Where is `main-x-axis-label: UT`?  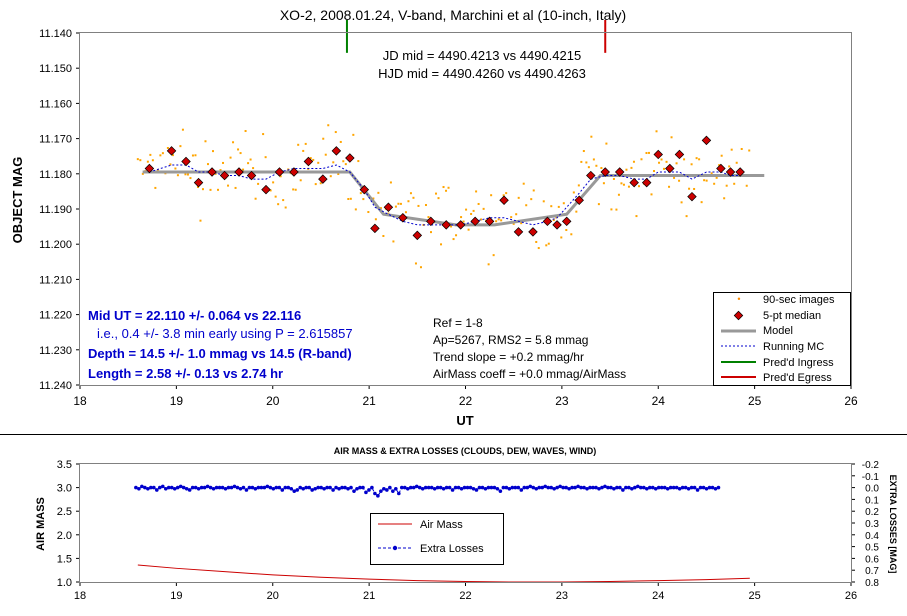 main-x-axis-label: UT is located at coordinates (464, 420).